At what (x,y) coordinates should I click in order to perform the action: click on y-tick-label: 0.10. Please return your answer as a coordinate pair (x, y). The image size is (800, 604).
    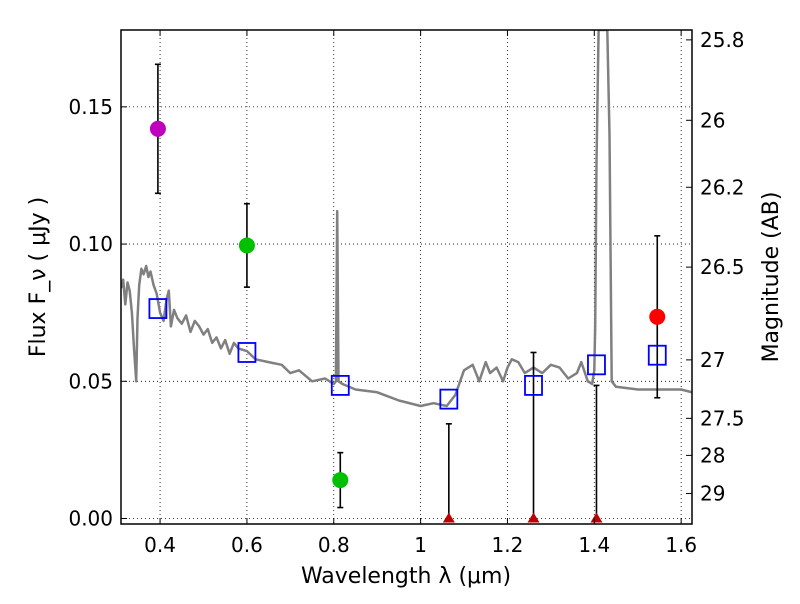
    Looking at the image, I should click on (90, 244).